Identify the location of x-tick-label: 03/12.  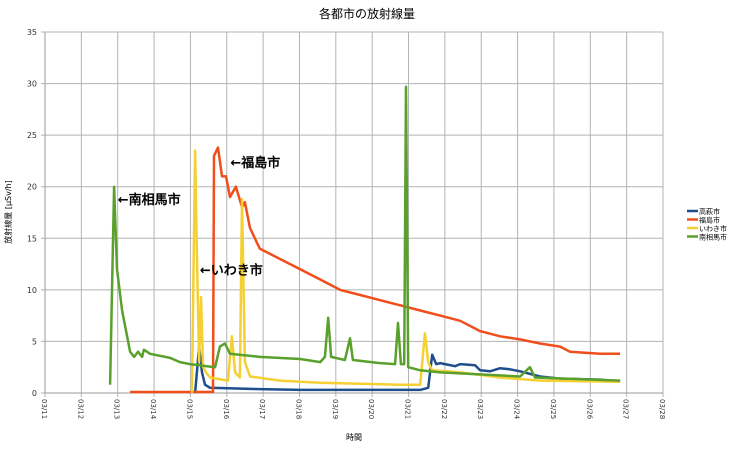
(80, 409).